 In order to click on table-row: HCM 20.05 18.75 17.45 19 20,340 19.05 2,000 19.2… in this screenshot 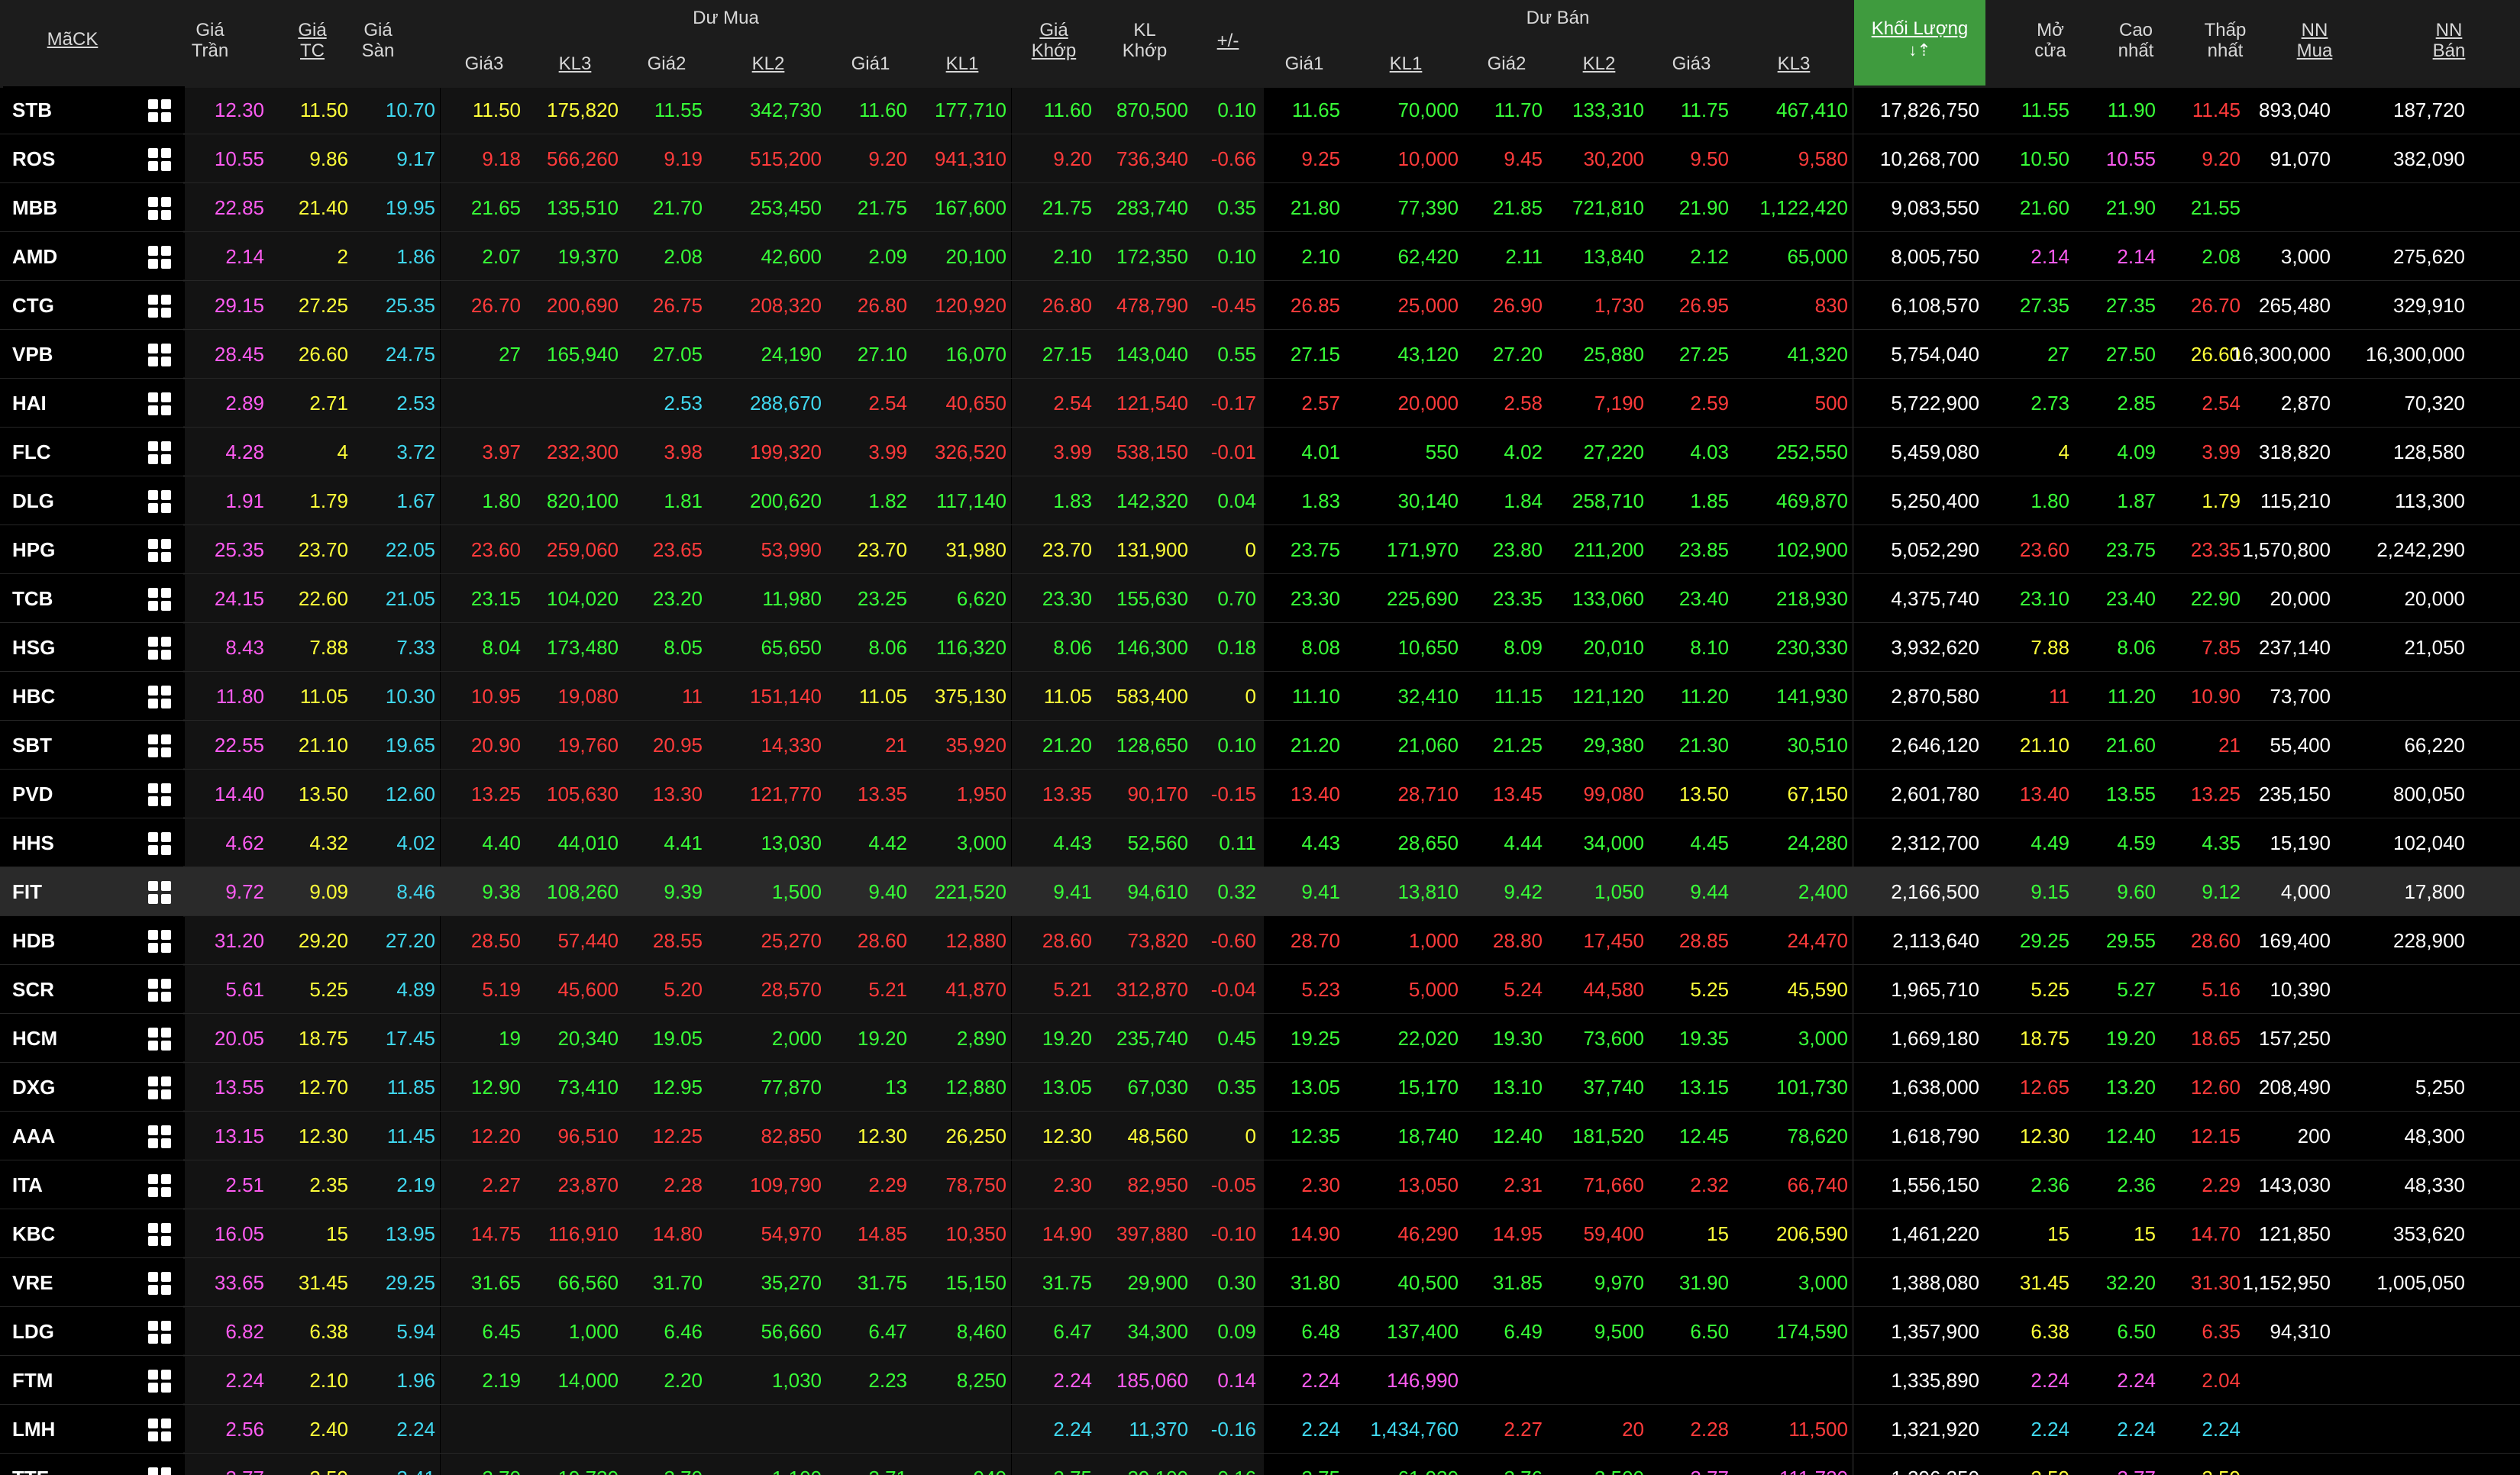, I will do `click(1260, 1038)`.